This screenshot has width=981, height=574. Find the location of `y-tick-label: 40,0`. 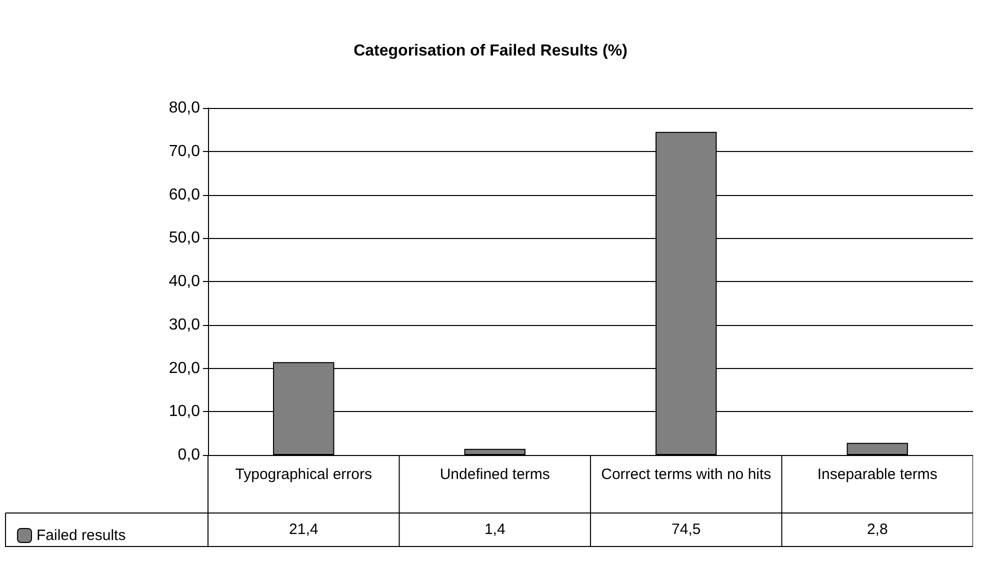

y-tick-label: 40,0 is located at coordinates (184, 281).